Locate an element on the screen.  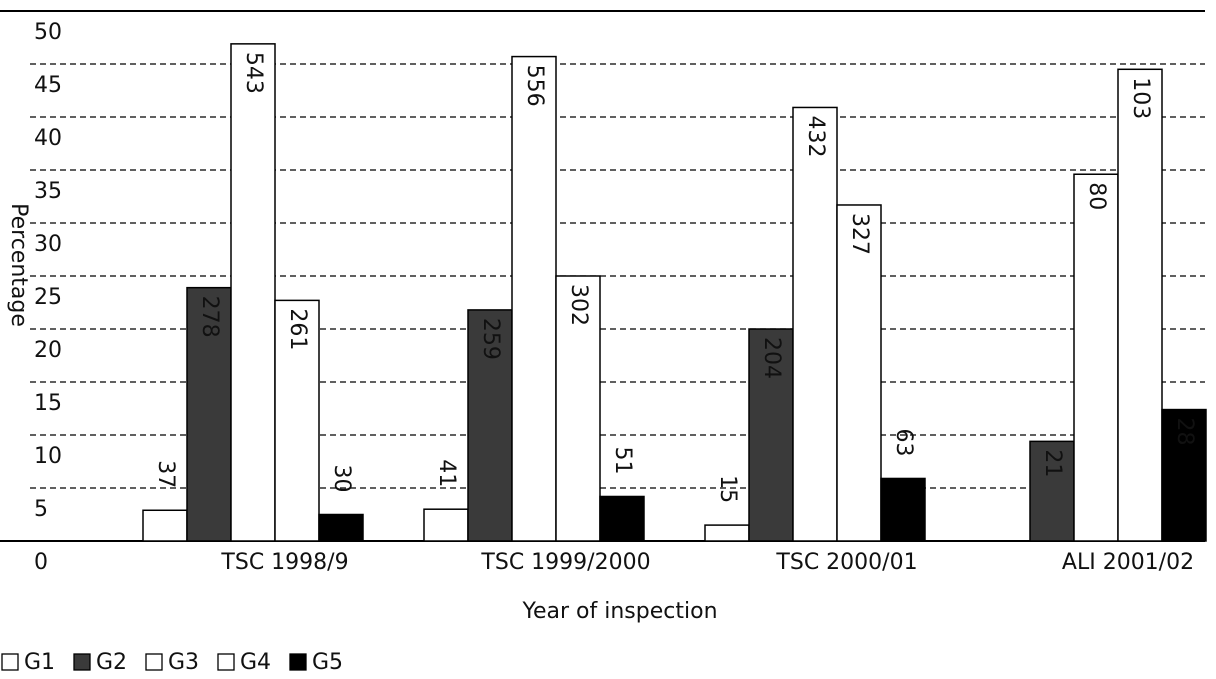
x-axis-title: Year of inspection is located at coordinates (619, 611).